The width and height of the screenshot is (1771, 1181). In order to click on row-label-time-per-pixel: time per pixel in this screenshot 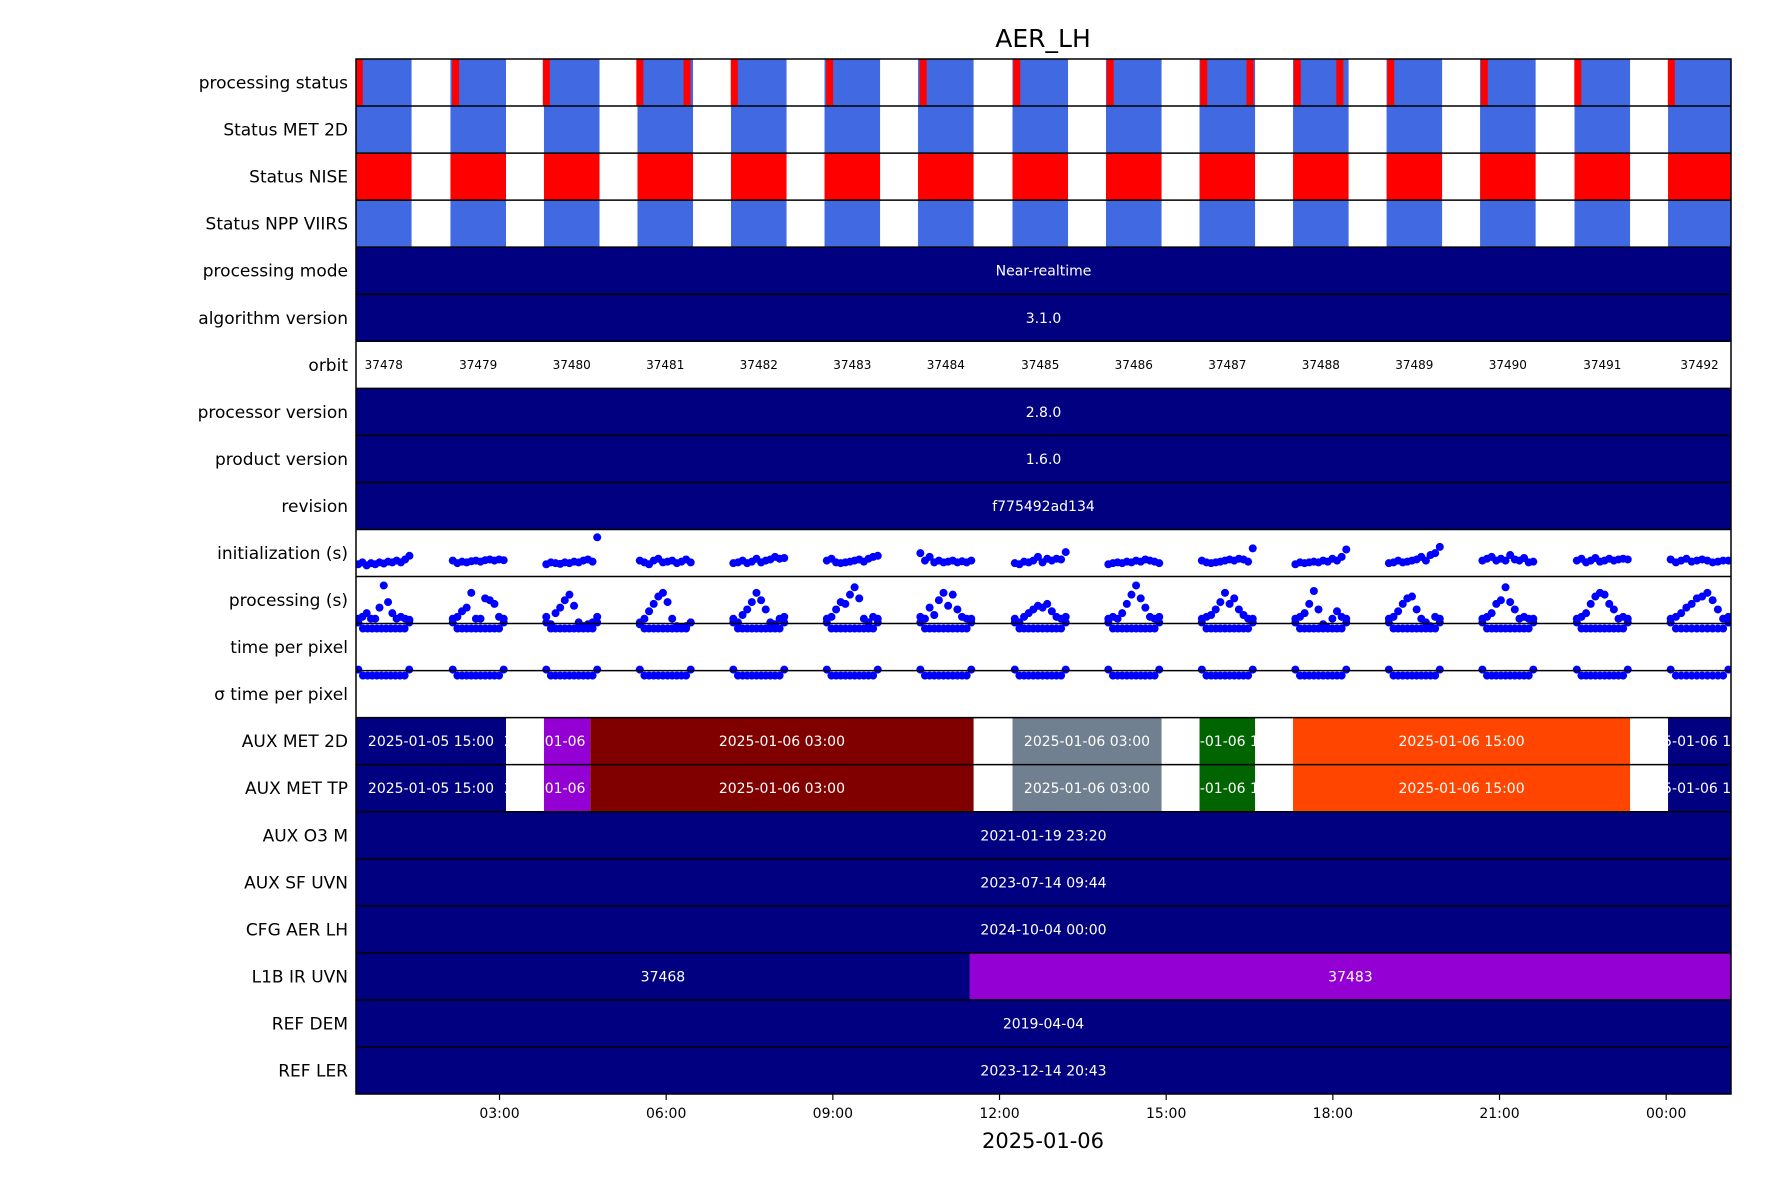, I will do `click(289, 648)`.